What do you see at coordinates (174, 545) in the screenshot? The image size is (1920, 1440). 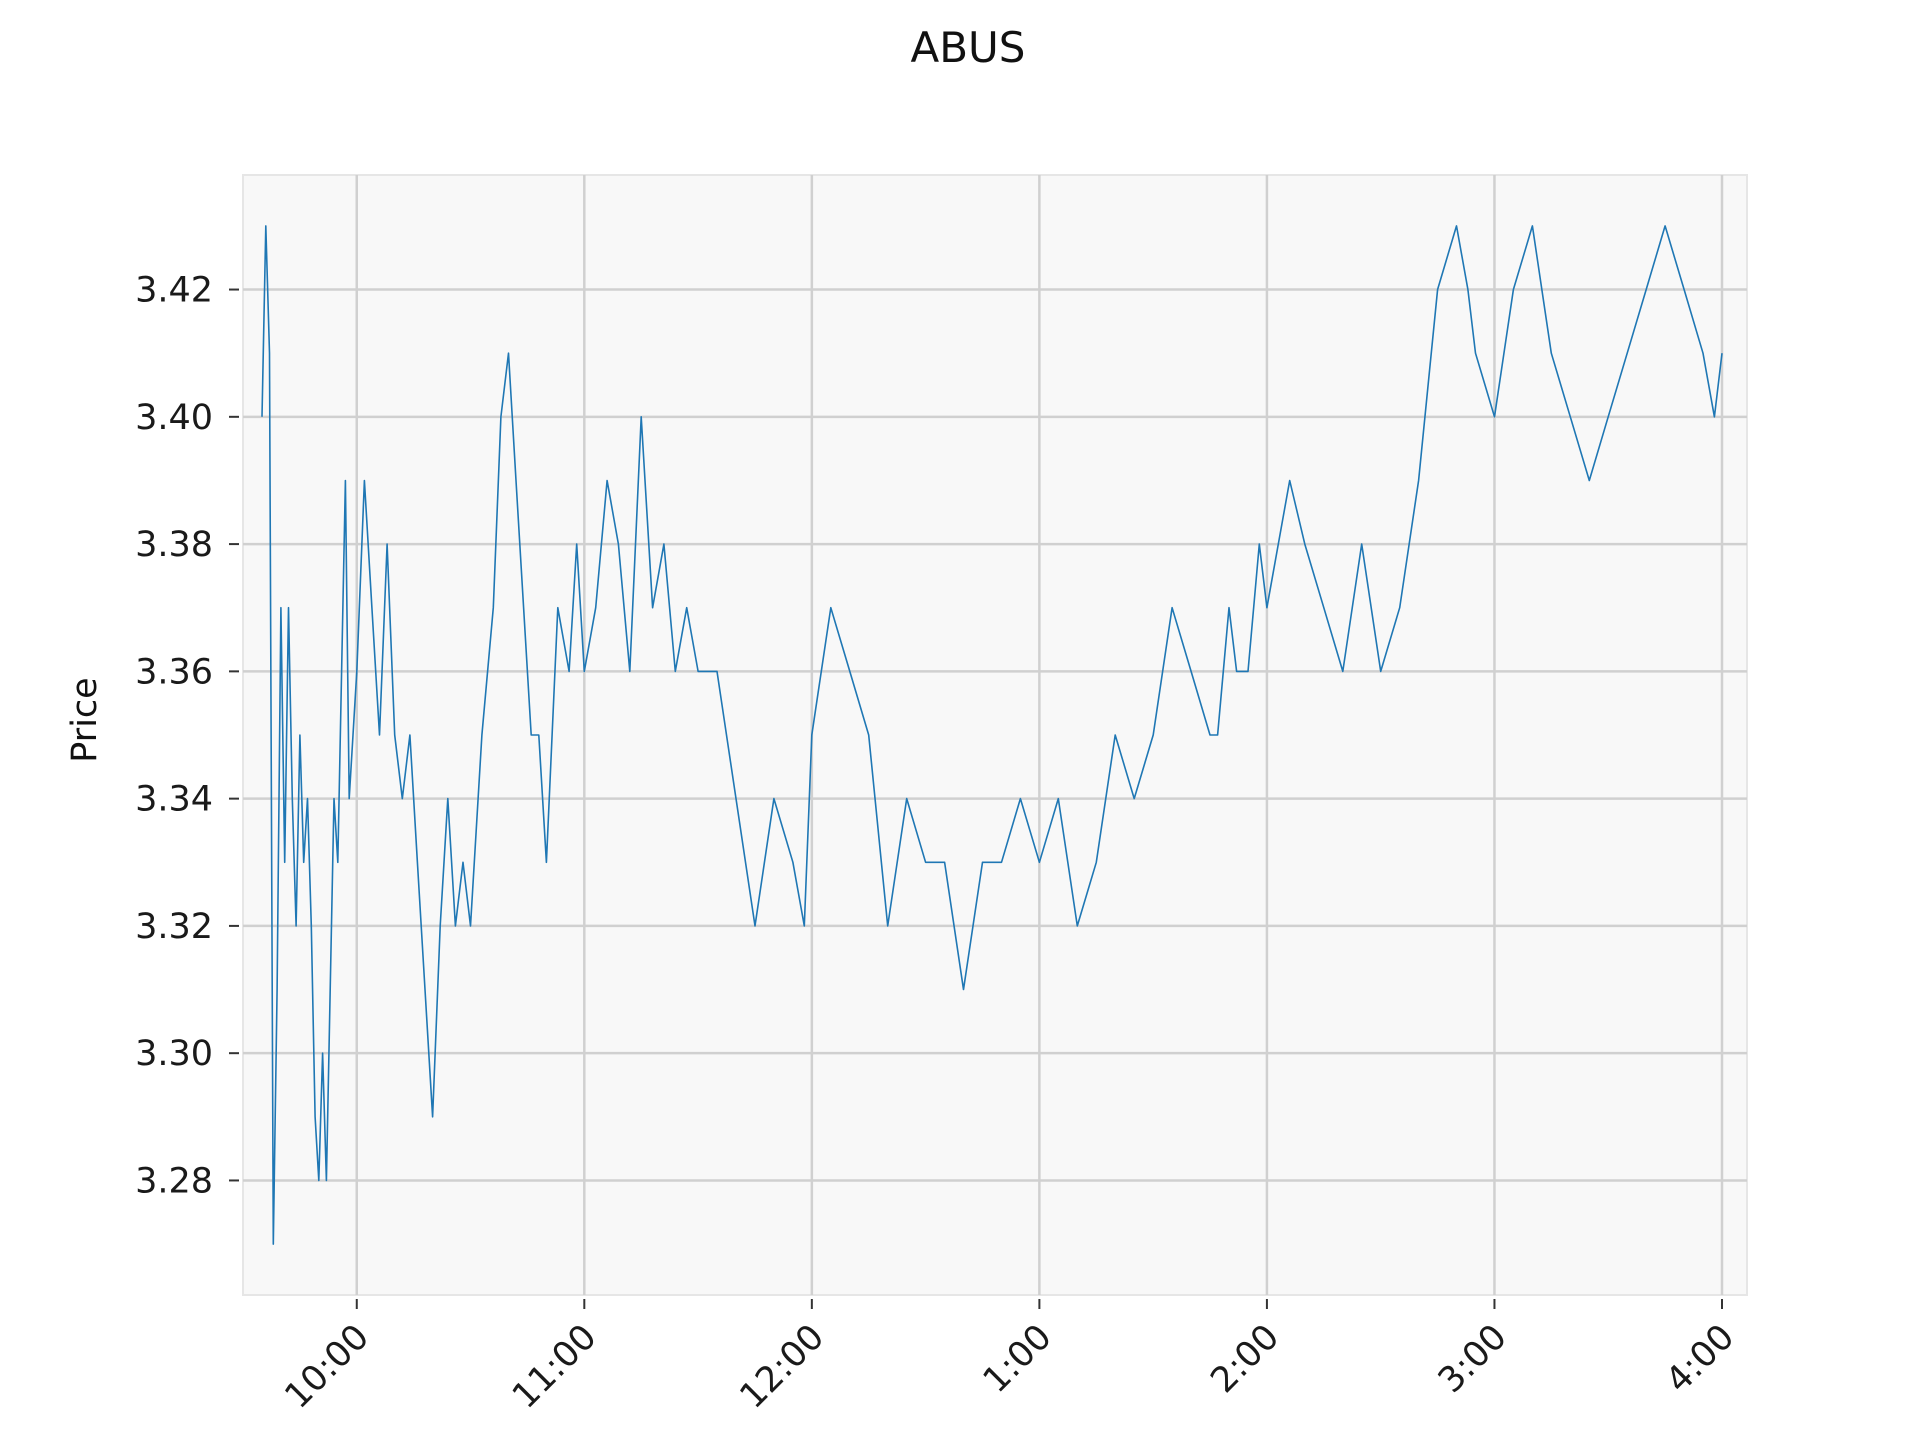 I see `y-tick-label: 3.38` at bounding box center [174, 545].